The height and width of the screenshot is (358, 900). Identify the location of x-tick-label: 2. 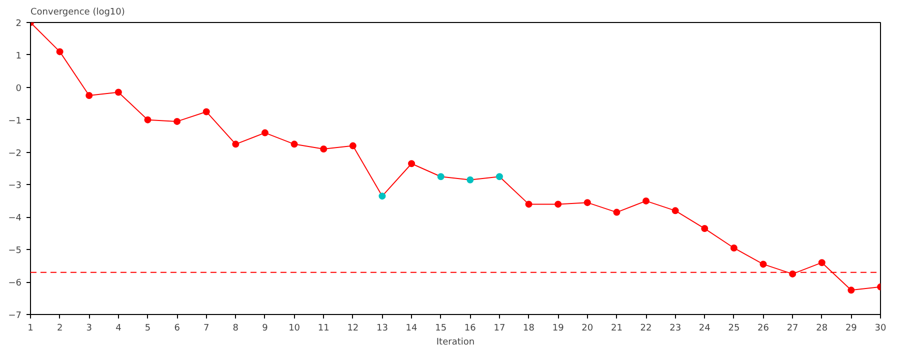
(59, 329).